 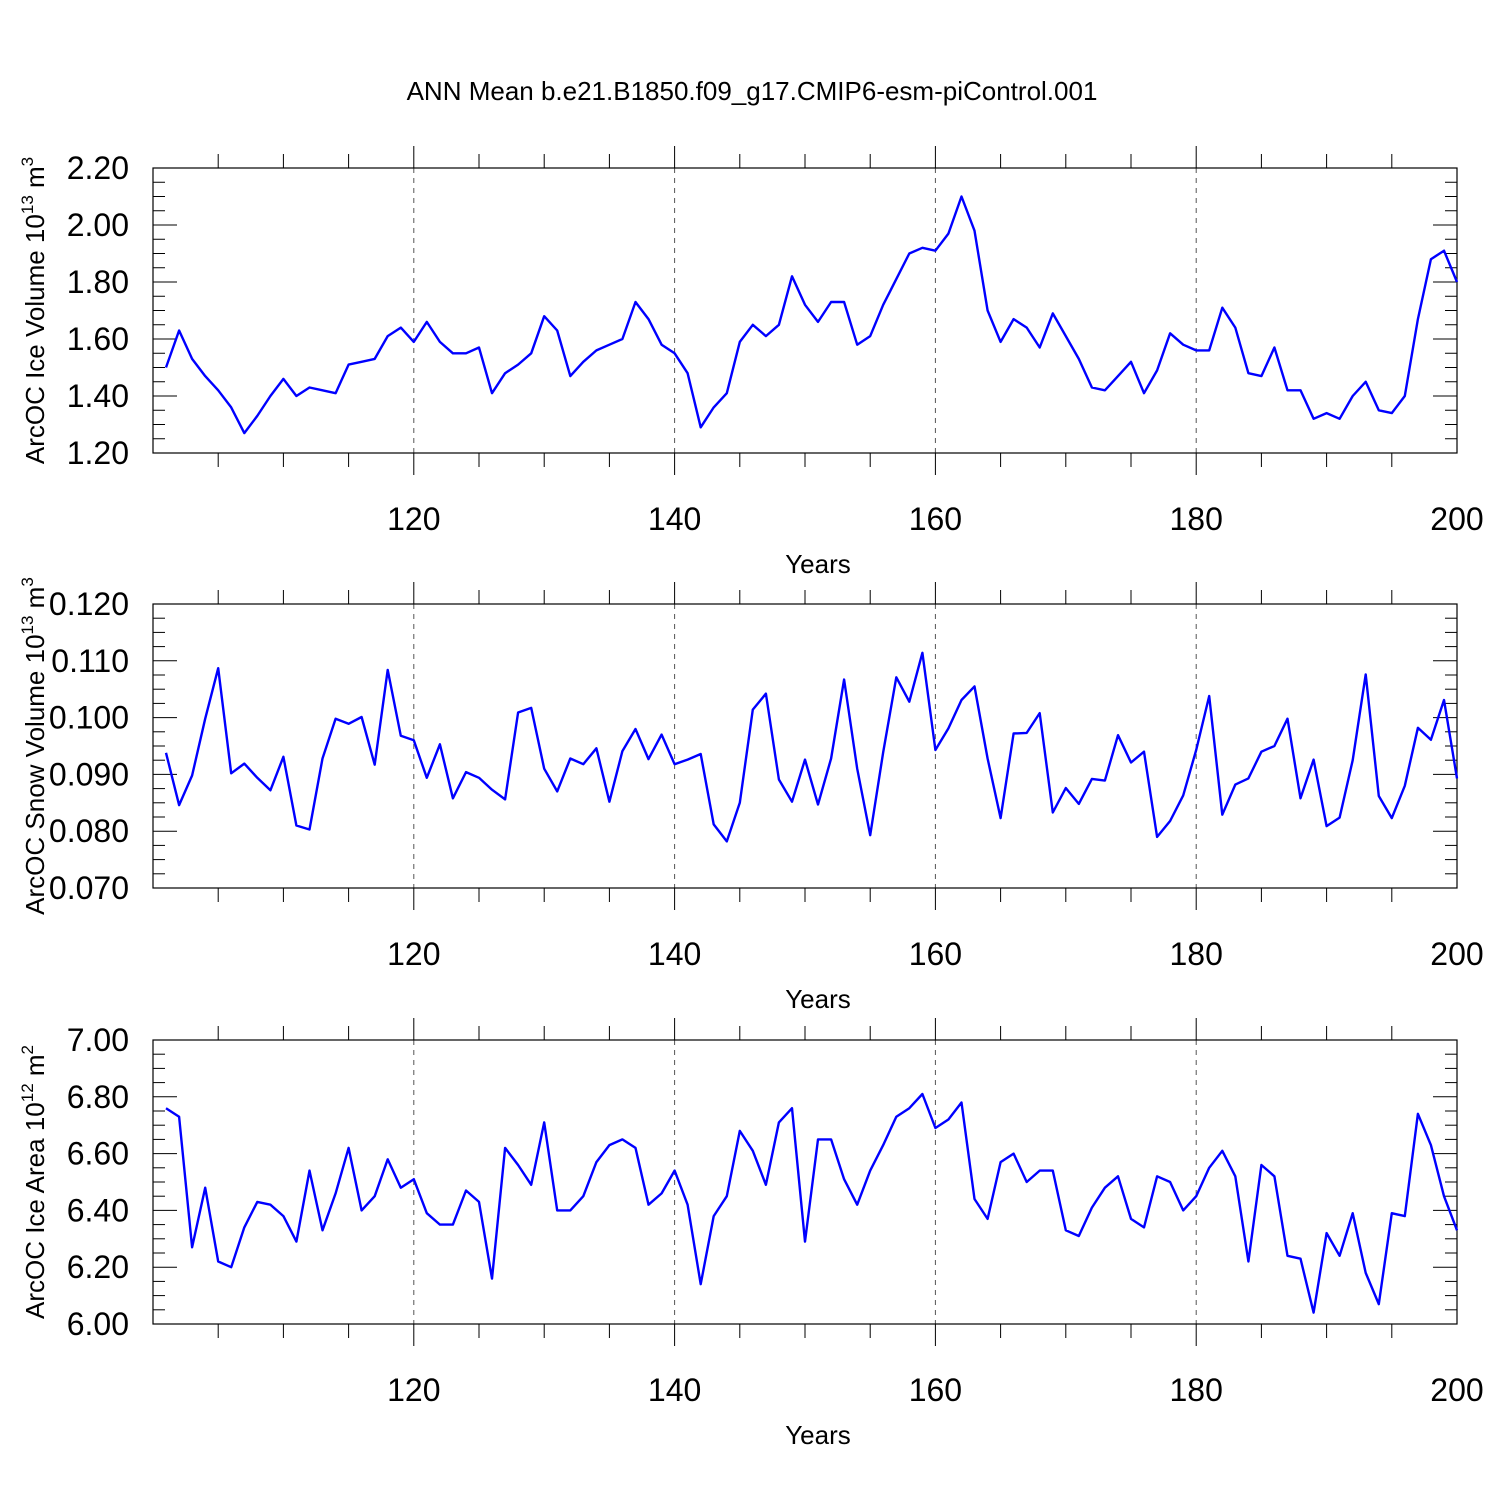 What do you see at coordinates (89, 604) in the screenshot?
I see `y-tick-label: 0.120` at bounding box center [89, 604].